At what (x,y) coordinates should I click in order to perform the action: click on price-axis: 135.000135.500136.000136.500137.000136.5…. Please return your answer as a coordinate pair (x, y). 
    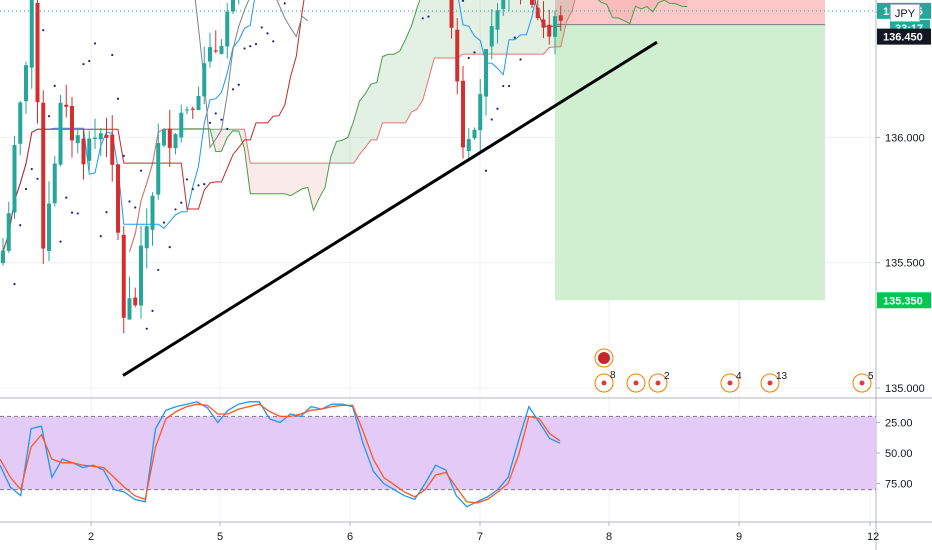
    Looking at the image, I should click on (903, 245).